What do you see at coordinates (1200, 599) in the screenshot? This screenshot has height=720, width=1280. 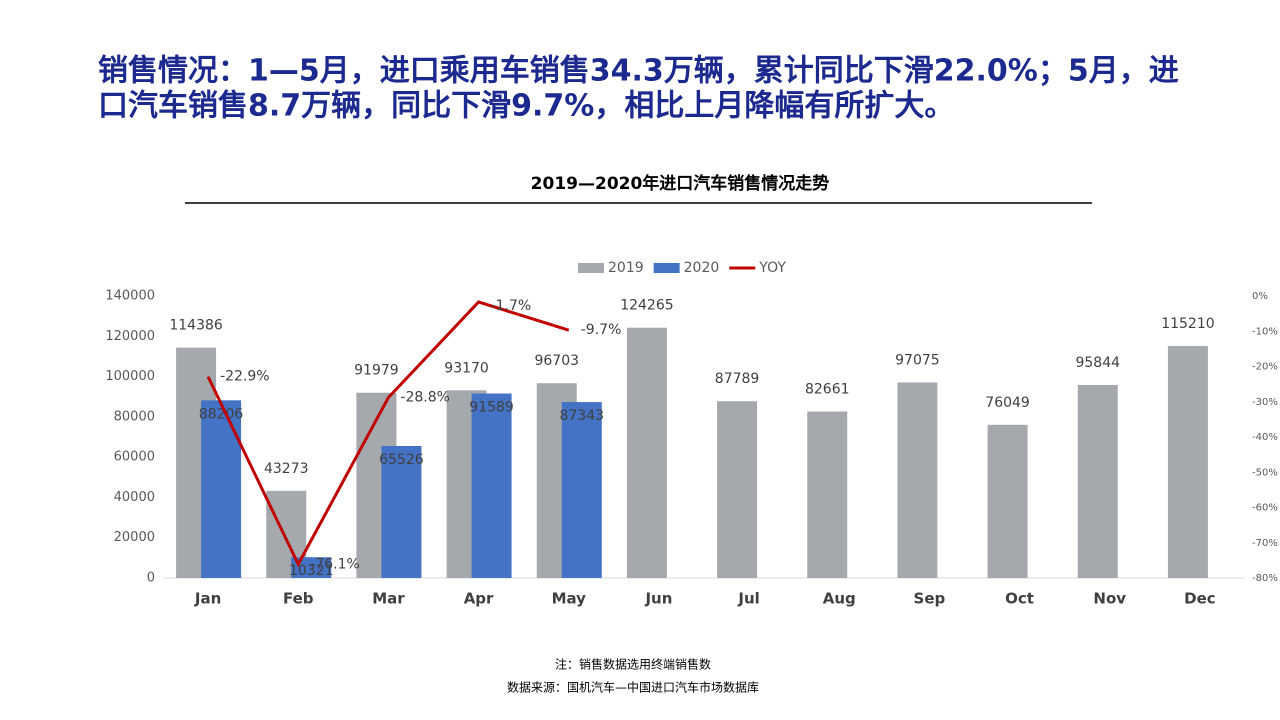 I see `x-tick-label: Dec` at bounding box center [1200, 599].